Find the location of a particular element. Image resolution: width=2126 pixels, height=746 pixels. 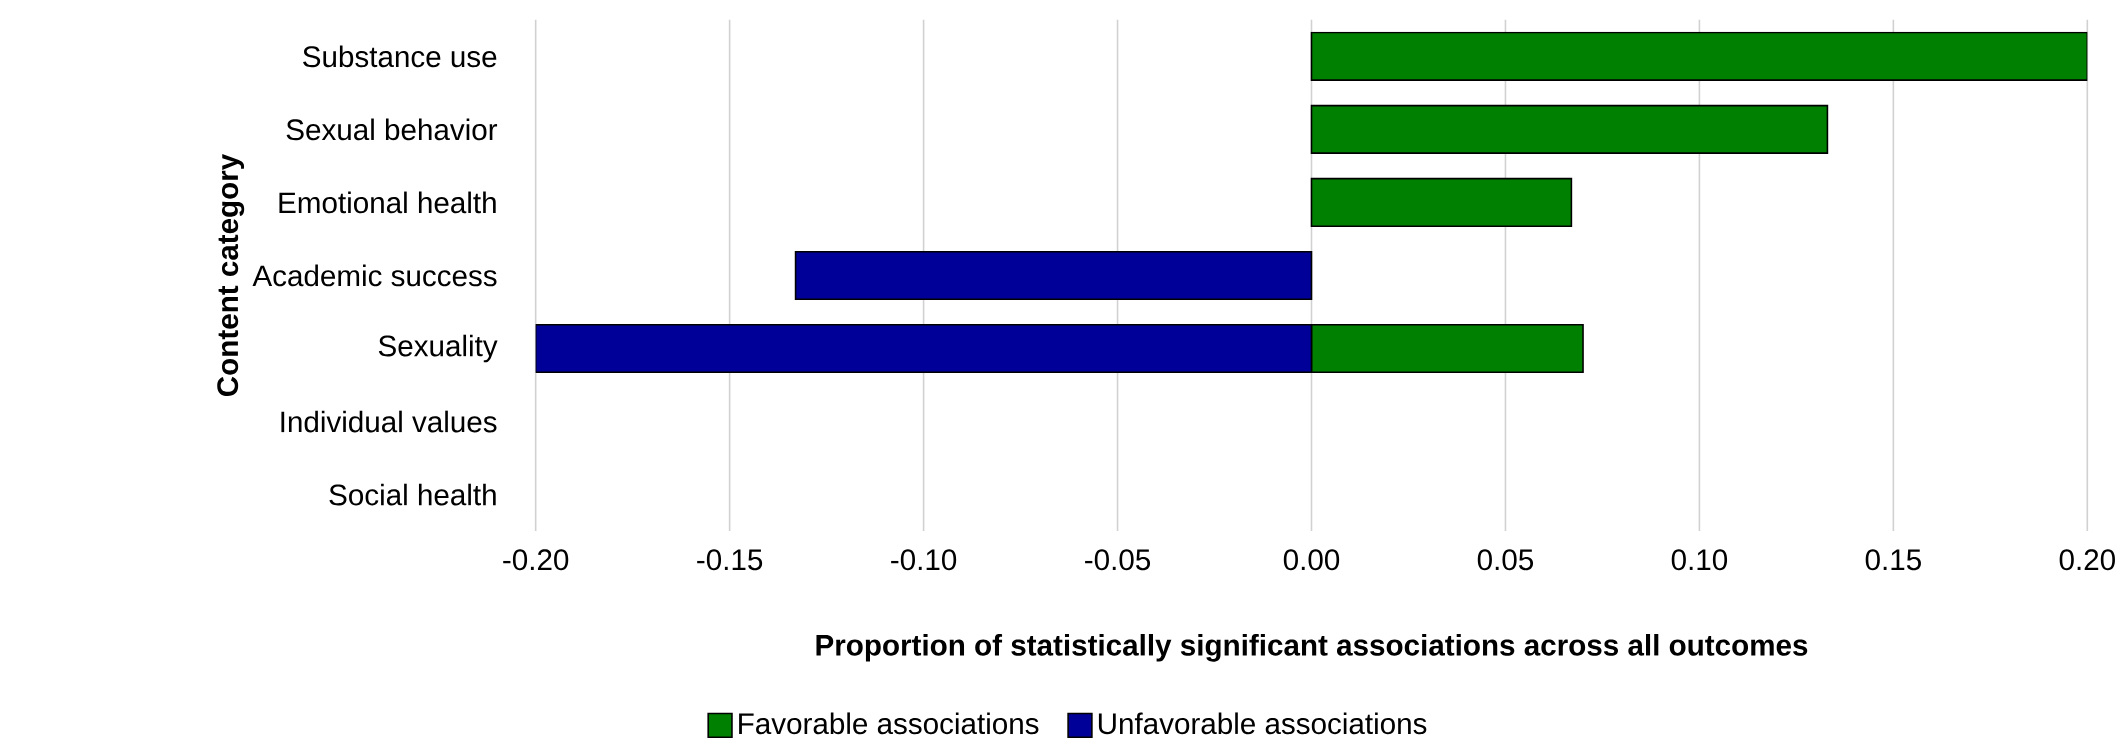

y-tick-label: Individual values is located at coordinates (389, 421).